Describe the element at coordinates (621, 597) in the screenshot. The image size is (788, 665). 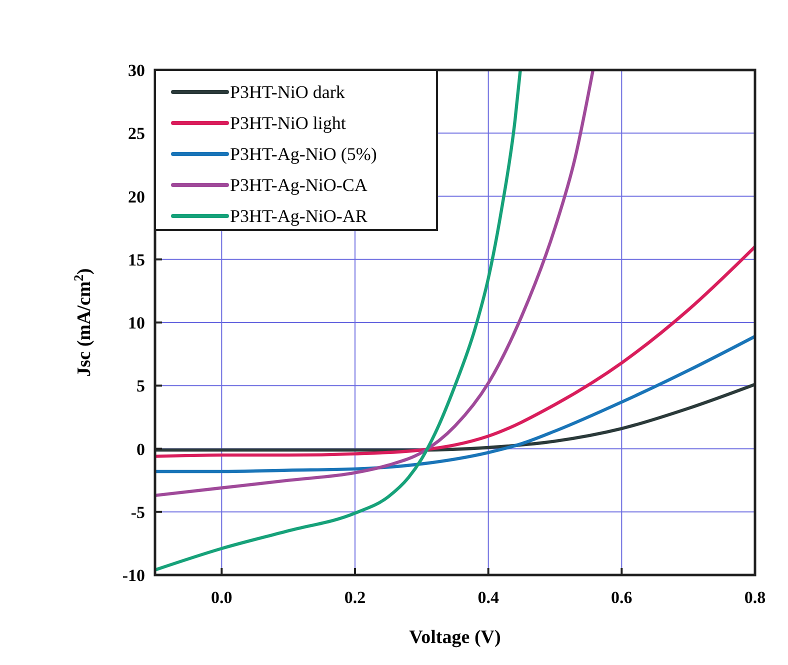
I see `x-tick-label: 0.6` at that location.